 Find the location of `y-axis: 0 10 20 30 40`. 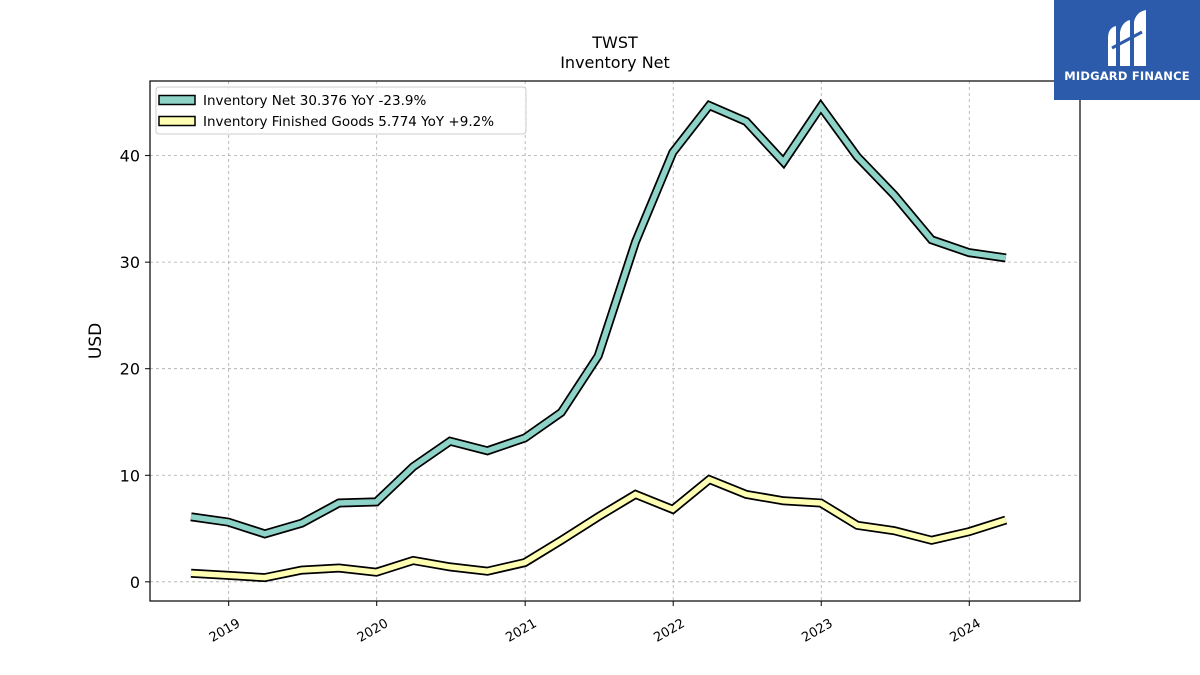

y-axis: 0 10 20 30 40 is located at coordinates (135, 369).